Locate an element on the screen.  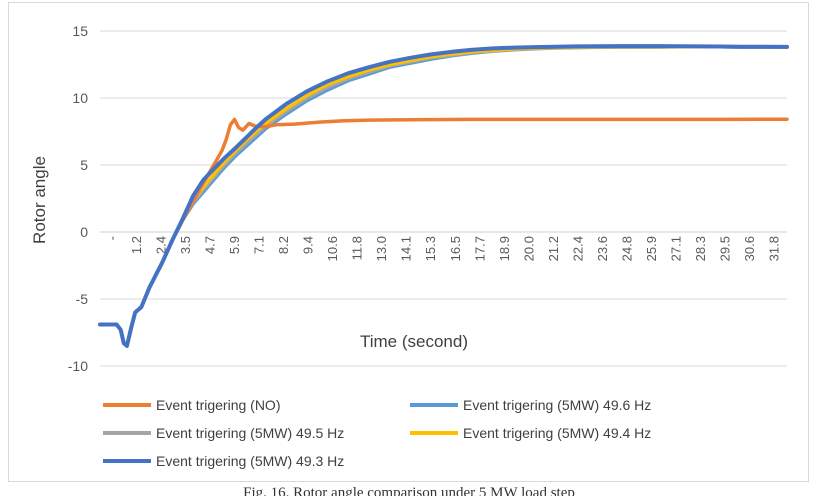
x-tick-label: 3.5 is located at coordinates (185, 245).